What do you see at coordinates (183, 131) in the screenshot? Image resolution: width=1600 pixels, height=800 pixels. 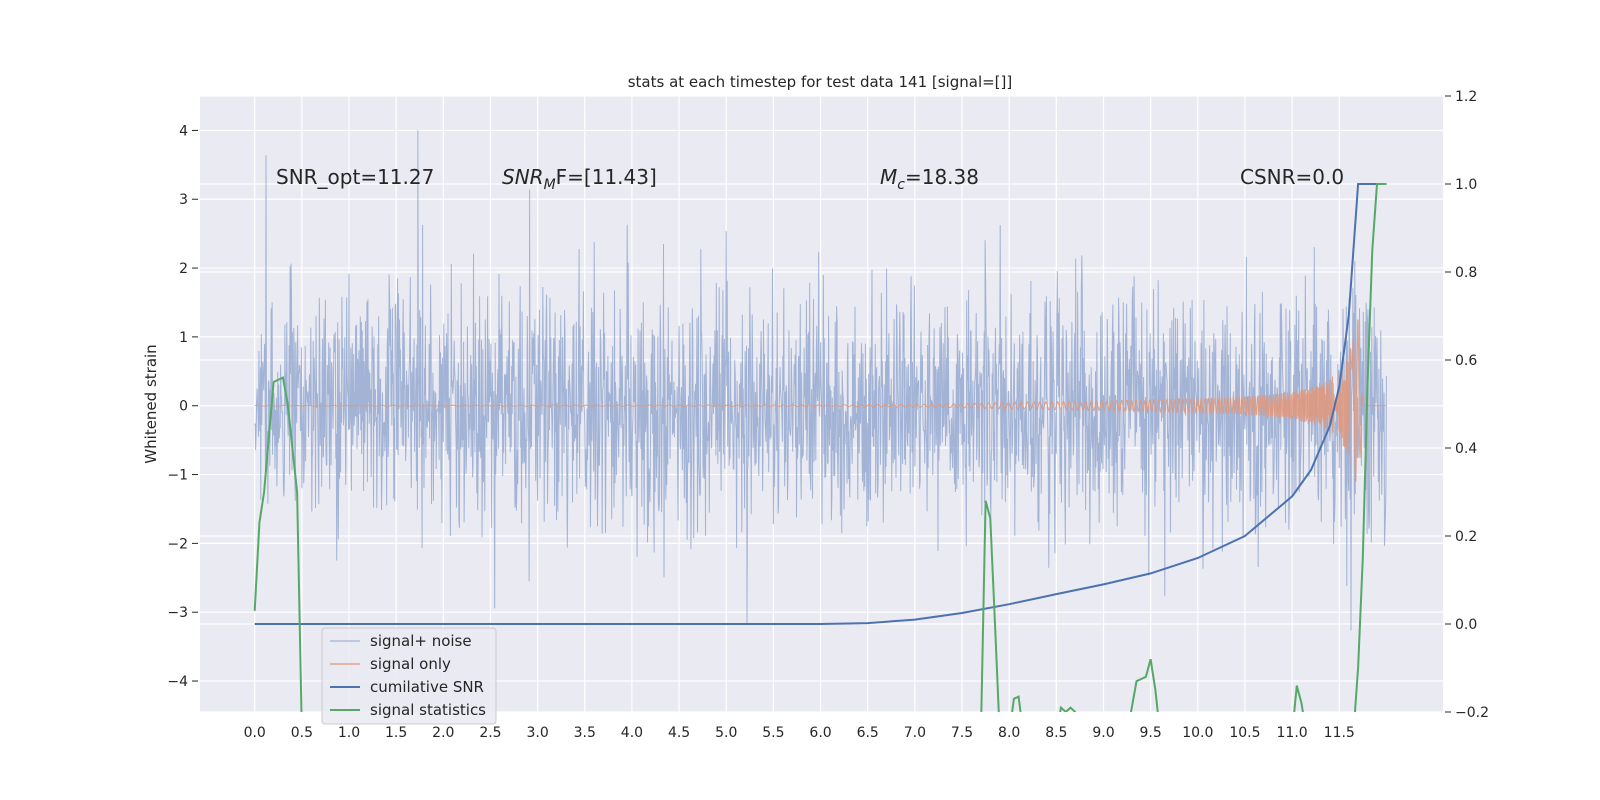 I see `y-tick-label: 4` at bounding box center [183, 131].